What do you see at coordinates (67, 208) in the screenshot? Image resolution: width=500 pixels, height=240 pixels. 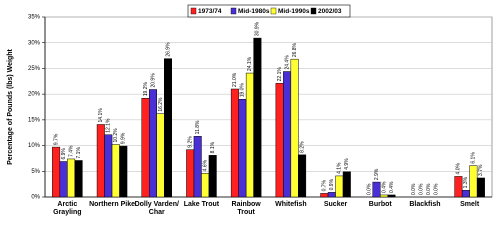 I see `x-tick-label: Arctic Grayling` at bounding box center [67, 208].